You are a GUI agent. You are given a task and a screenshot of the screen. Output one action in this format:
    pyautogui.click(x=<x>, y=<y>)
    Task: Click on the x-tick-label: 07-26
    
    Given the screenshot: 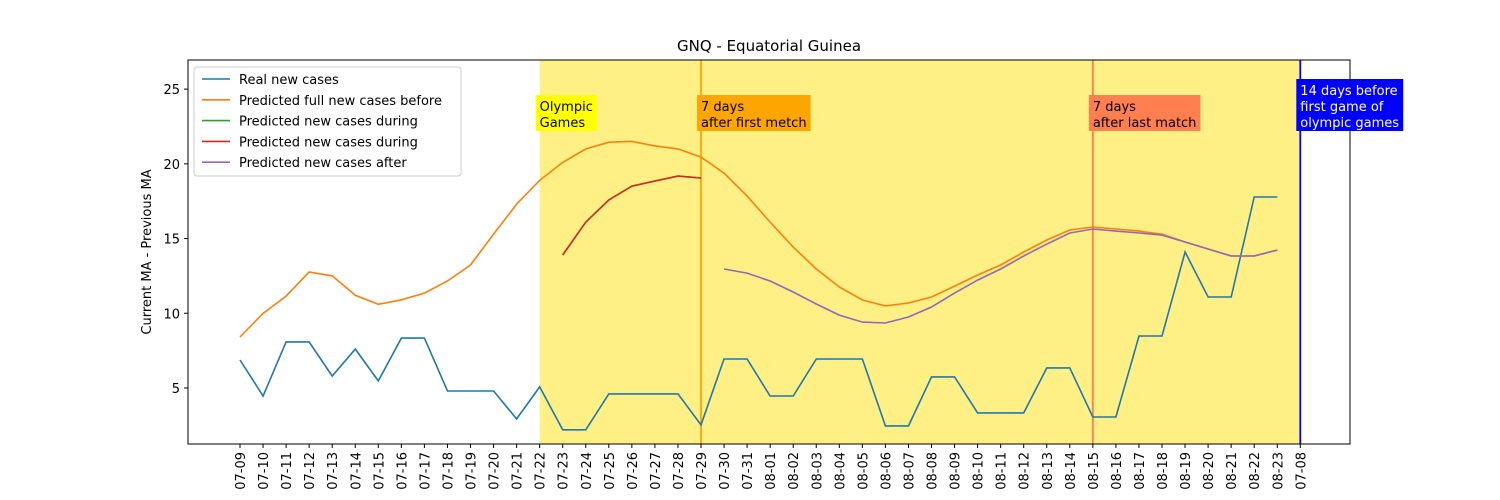 What is the action you would take?
    pyautogui.click(x=633, y=471)
    